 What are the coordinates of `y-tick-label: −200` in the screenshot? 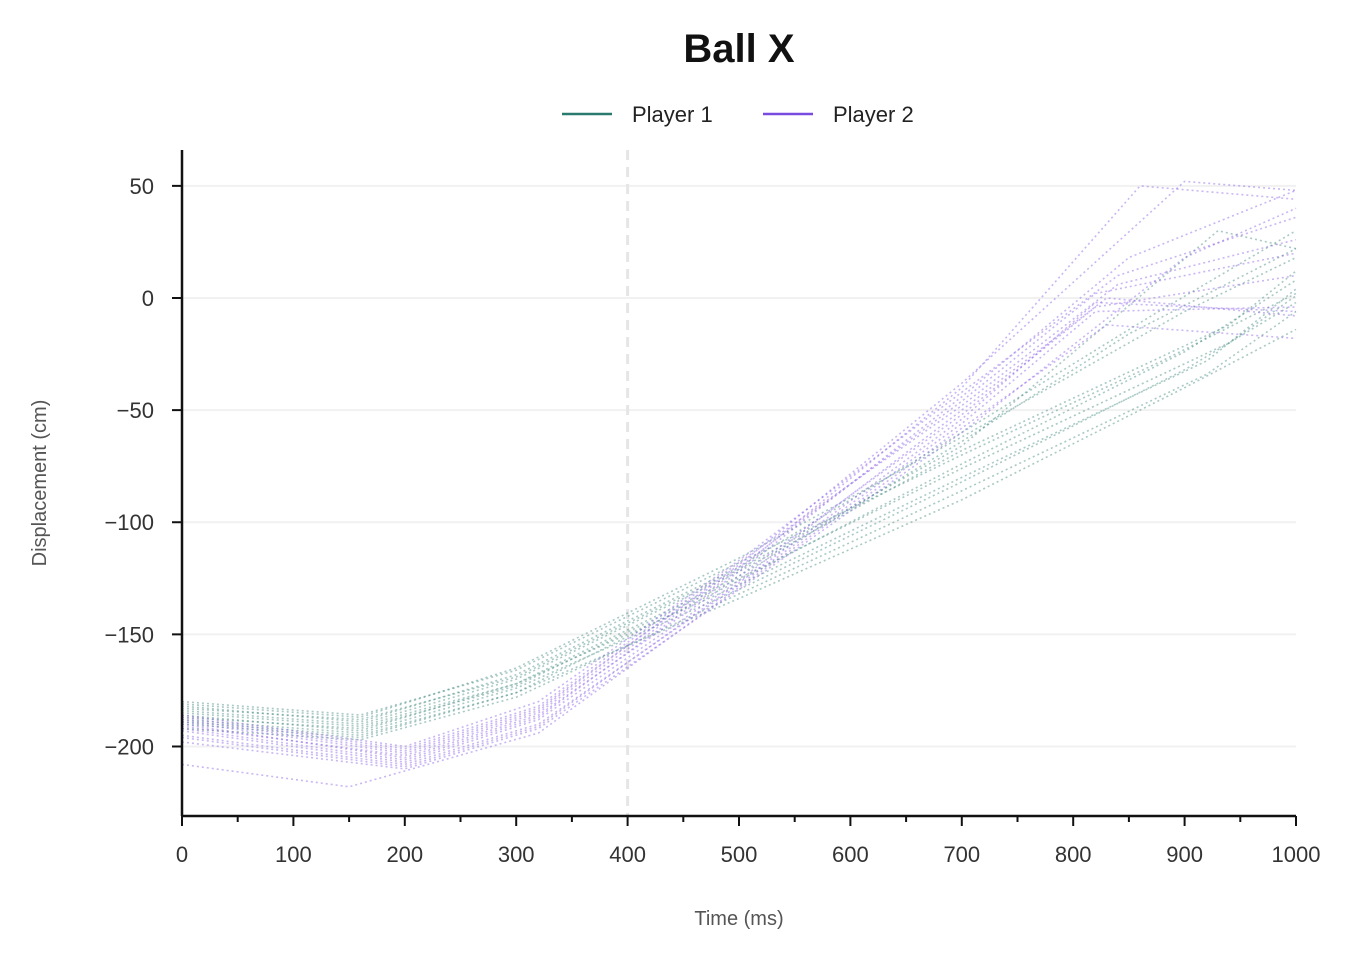 It's located at (129, 746).